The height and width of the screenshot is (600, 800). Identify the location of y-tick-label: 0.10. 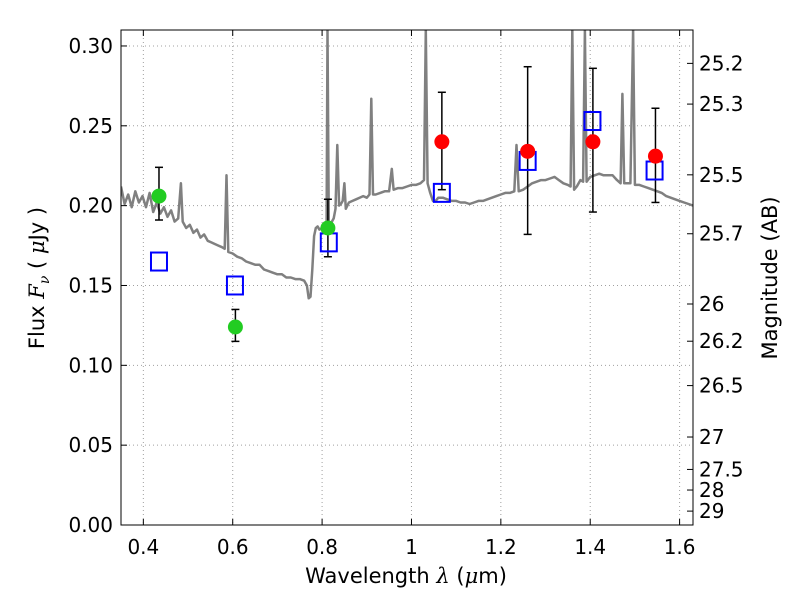
(90, 365).